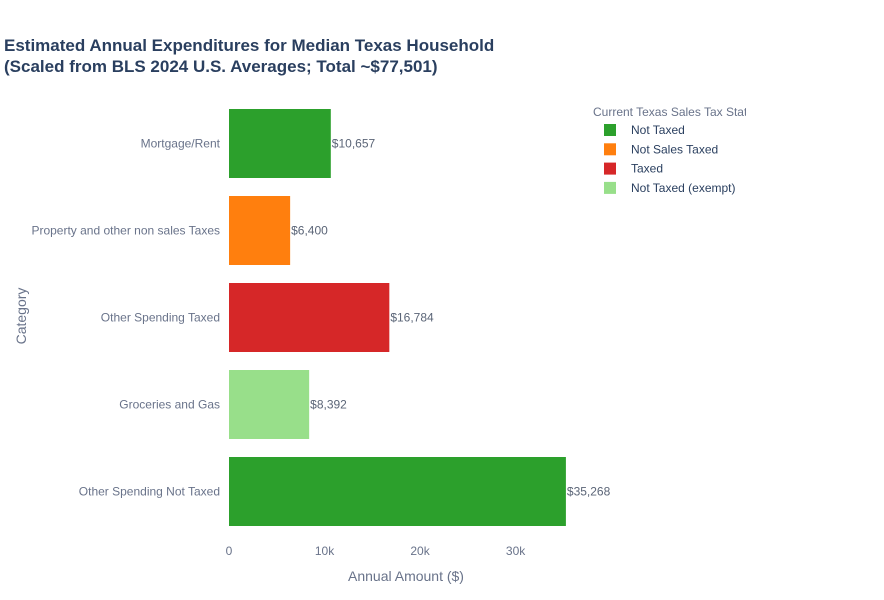 The width and height of the screenshot is (884, 600). Describe the element at coordinates (412, 318) in the screenshot. I see `bar-value-label: $16,784` at that location.